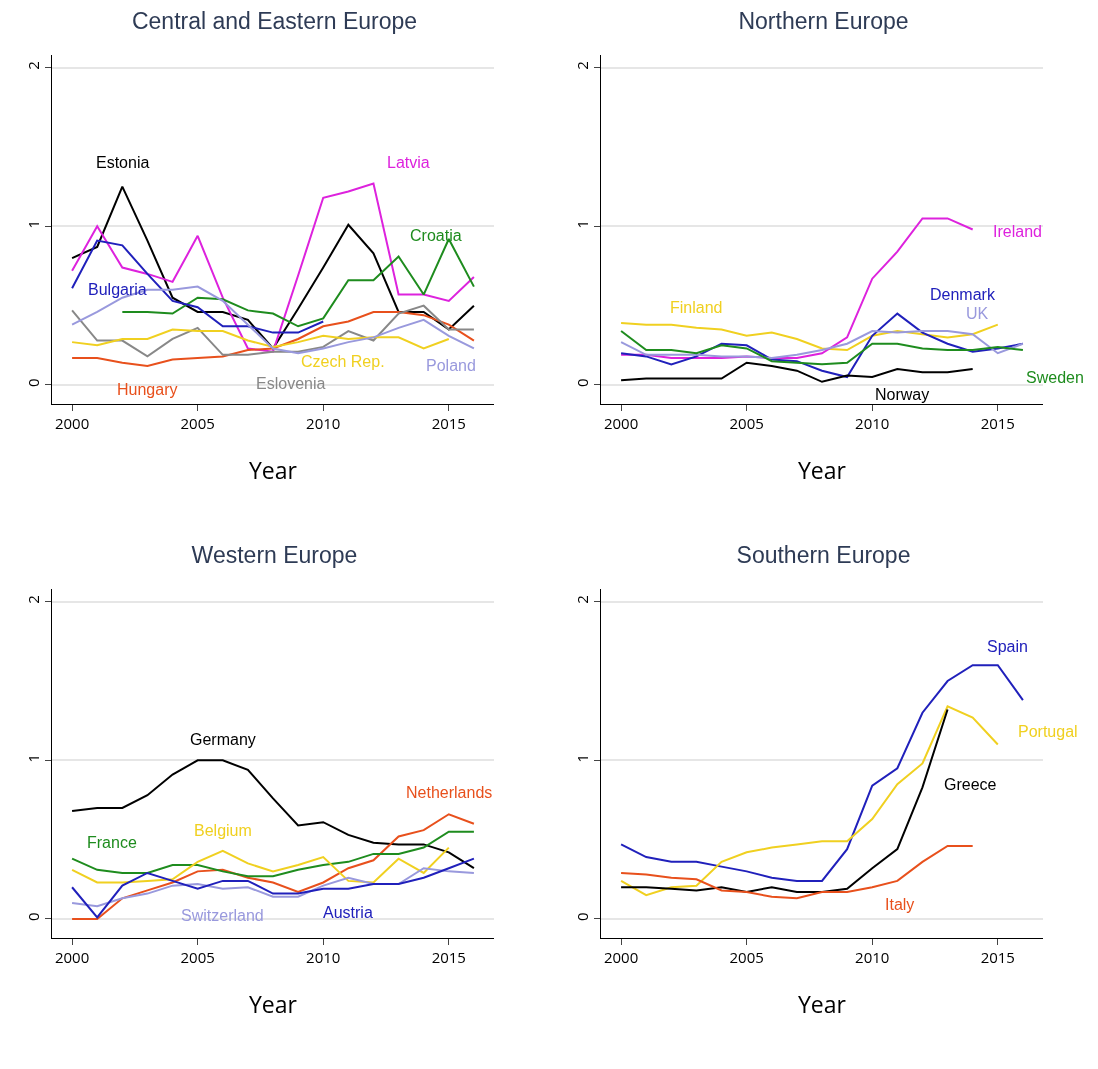 This screenshot has height=1069, width=1098. What do you see at coordinates (1048, 731) in the screenshot?
I see `series-label: Portugal` at bounding box center [1048, 731].